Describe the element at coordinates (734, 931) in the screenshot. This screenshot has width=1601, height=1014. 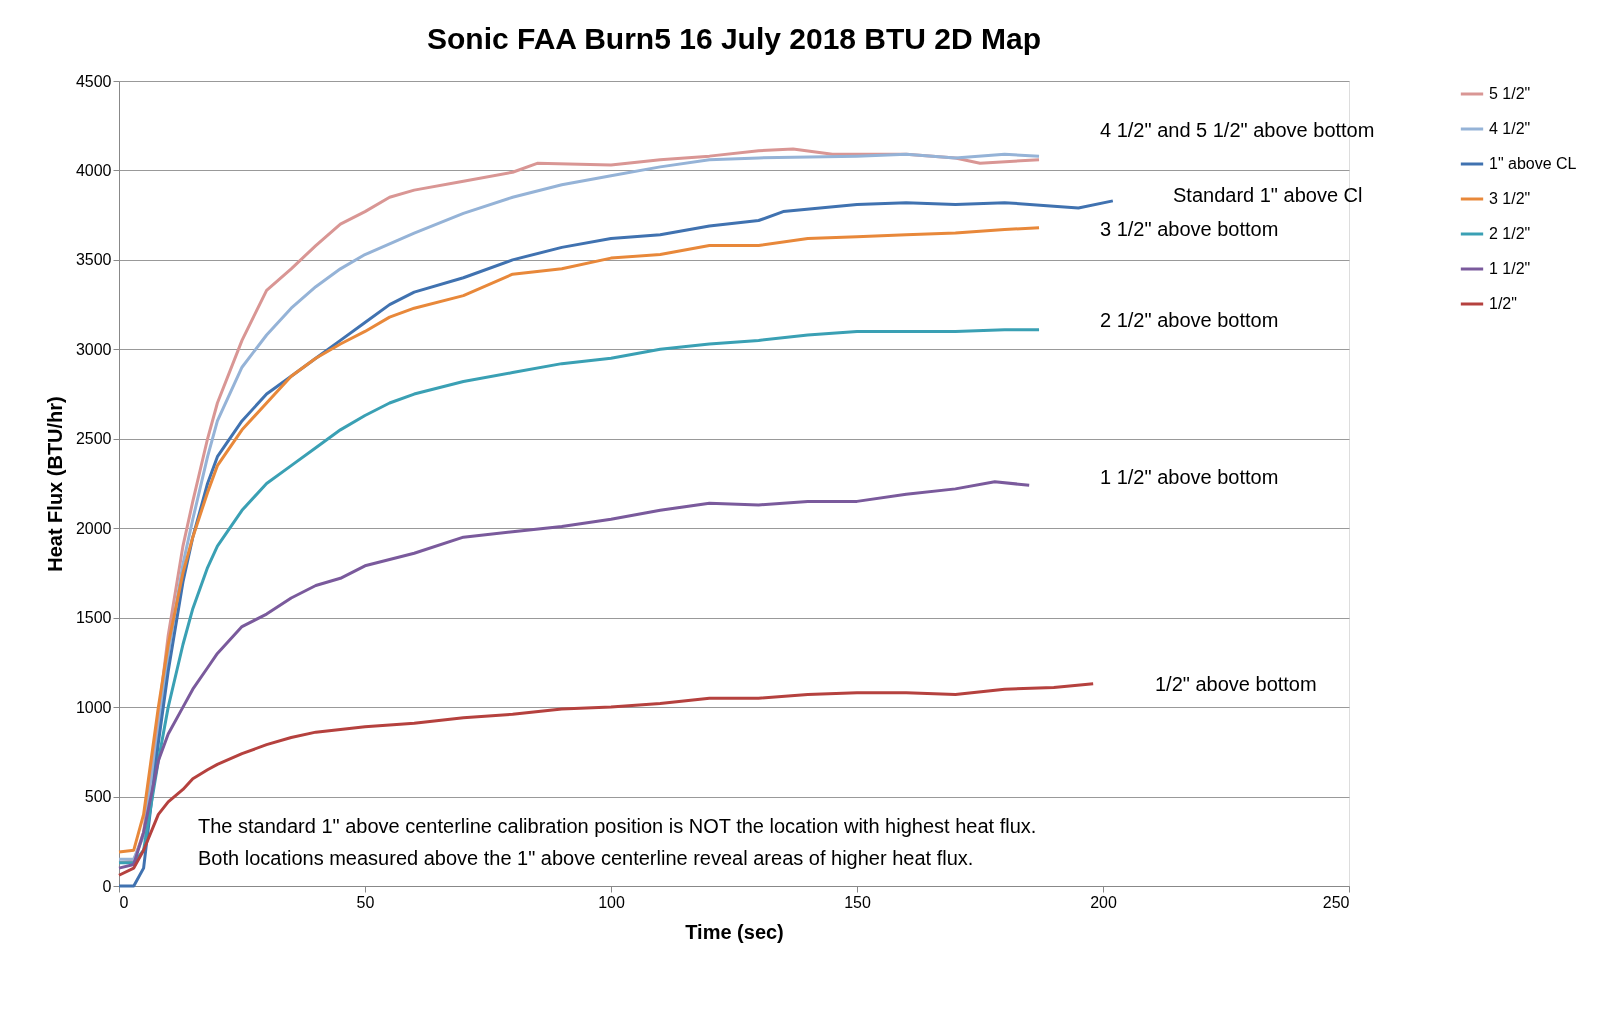
I see `x-axis-title: Time (sec)` at that location.